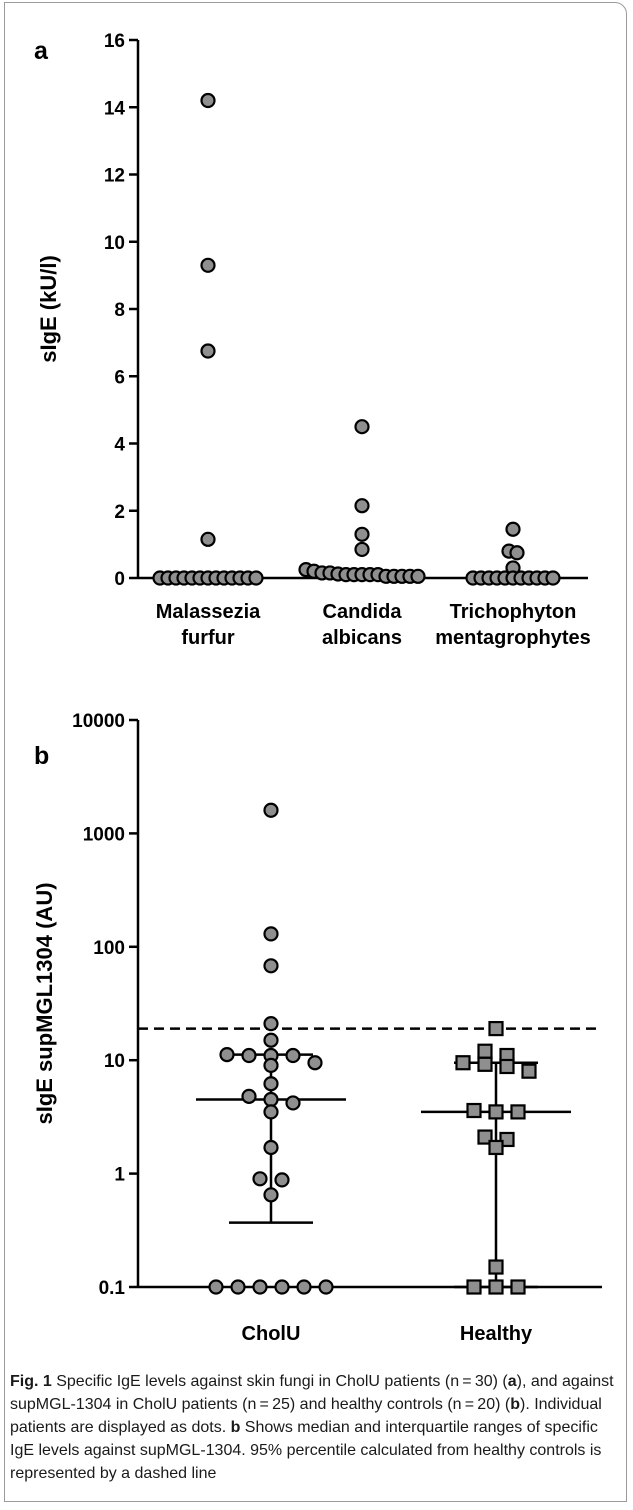  I want to click on caption-panel-ref: a, so click(512, 1381).